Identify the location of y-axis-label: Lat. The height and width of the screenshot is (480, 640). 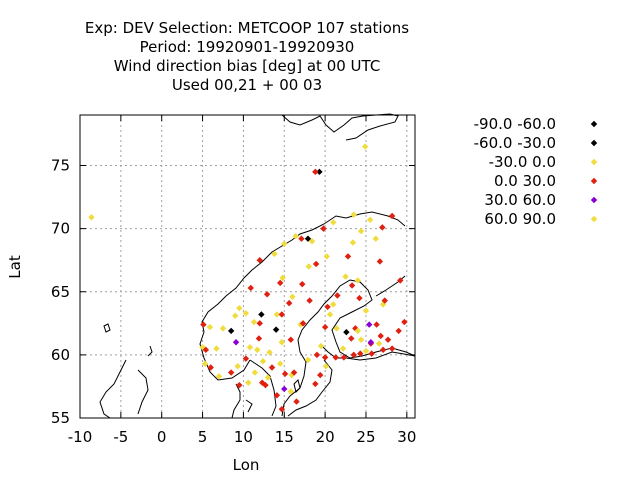
(15, 267).